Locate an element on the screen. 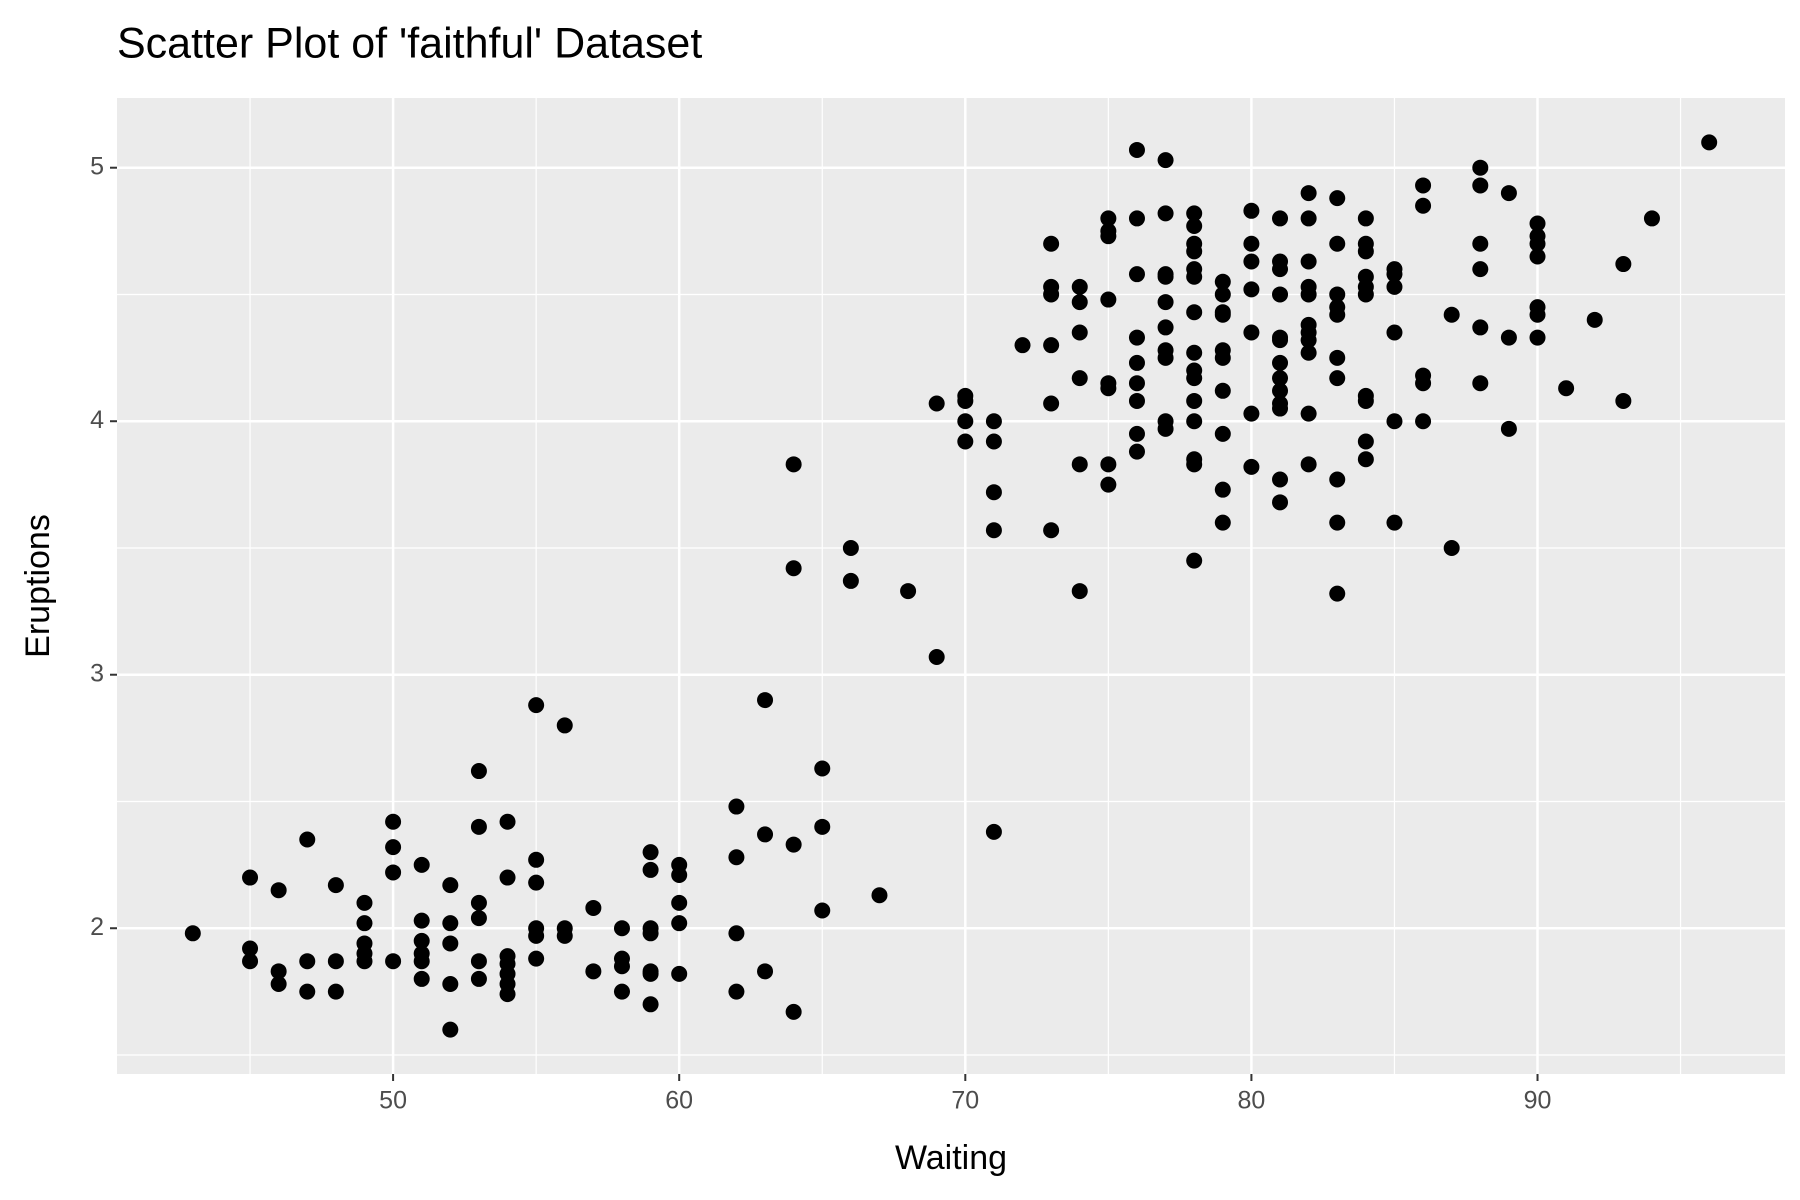  x-tick-label: 90 is located at coordinates (1538, 1101).